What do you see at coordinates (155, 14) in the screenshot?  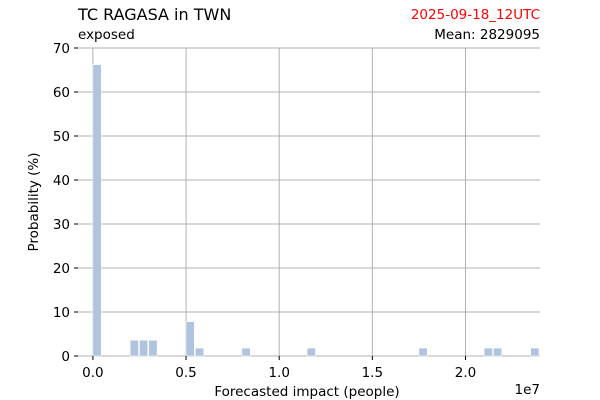 I see `chart-title: TC RAGASA in TWN` at bounding box center [155, 14].